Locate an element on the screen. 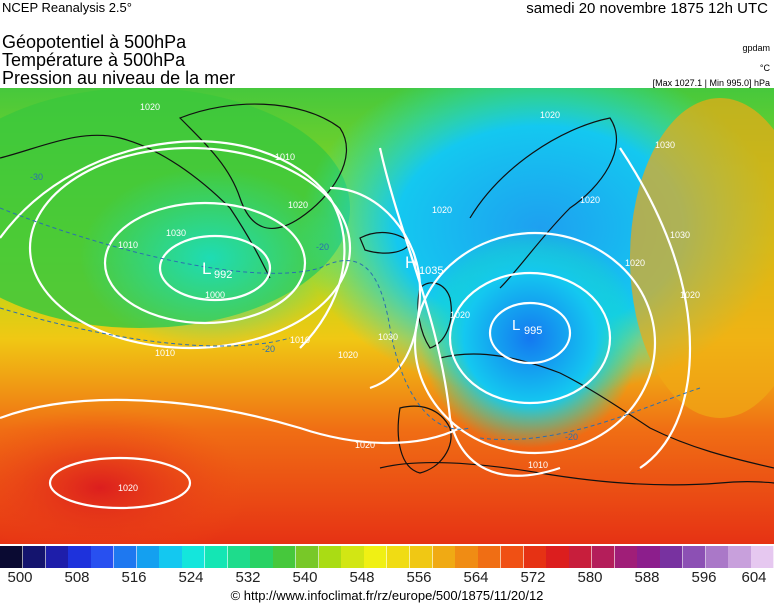  title-temperature: Température à 500hPa is located at coordinates (94, 60).